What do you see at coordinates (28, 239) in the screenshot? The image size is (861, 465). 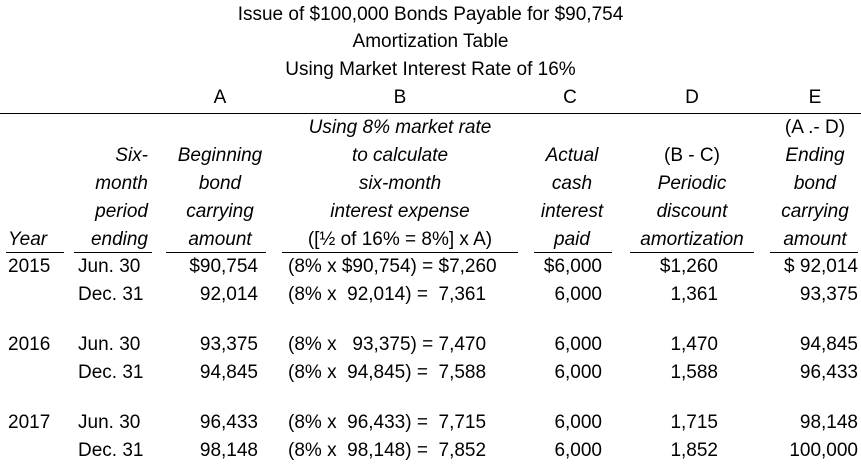 I see `header-year: Year` at bounding box center [28, 239].